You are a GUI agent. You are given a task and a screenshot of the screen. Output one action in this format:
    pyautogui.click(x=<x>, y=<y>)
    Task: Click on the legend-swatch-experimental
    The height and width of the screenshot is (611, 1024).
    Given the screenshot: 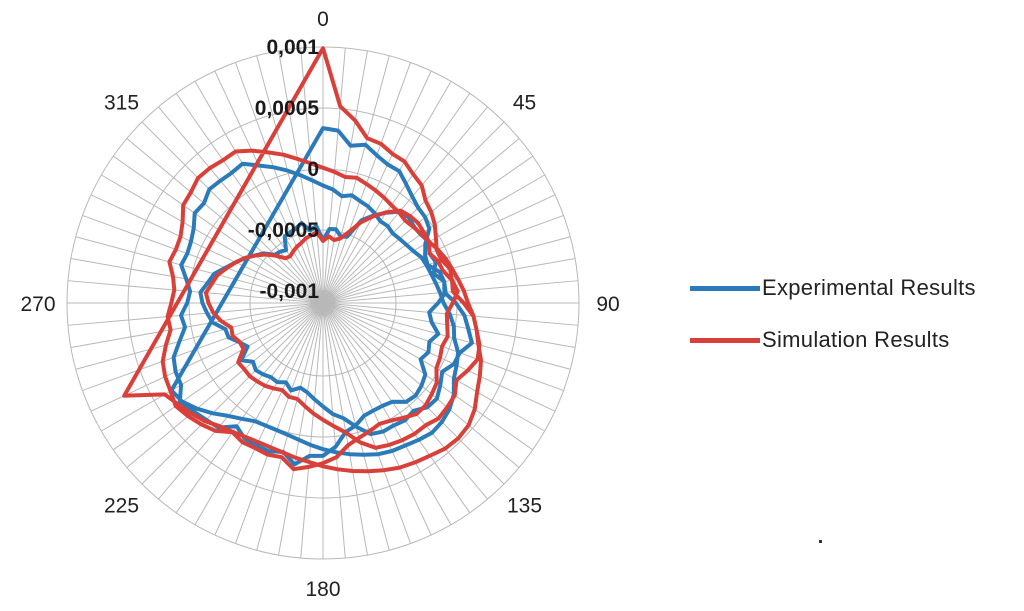 What is the action you would take?
    pyautogui.click(x=725, y=288)
    